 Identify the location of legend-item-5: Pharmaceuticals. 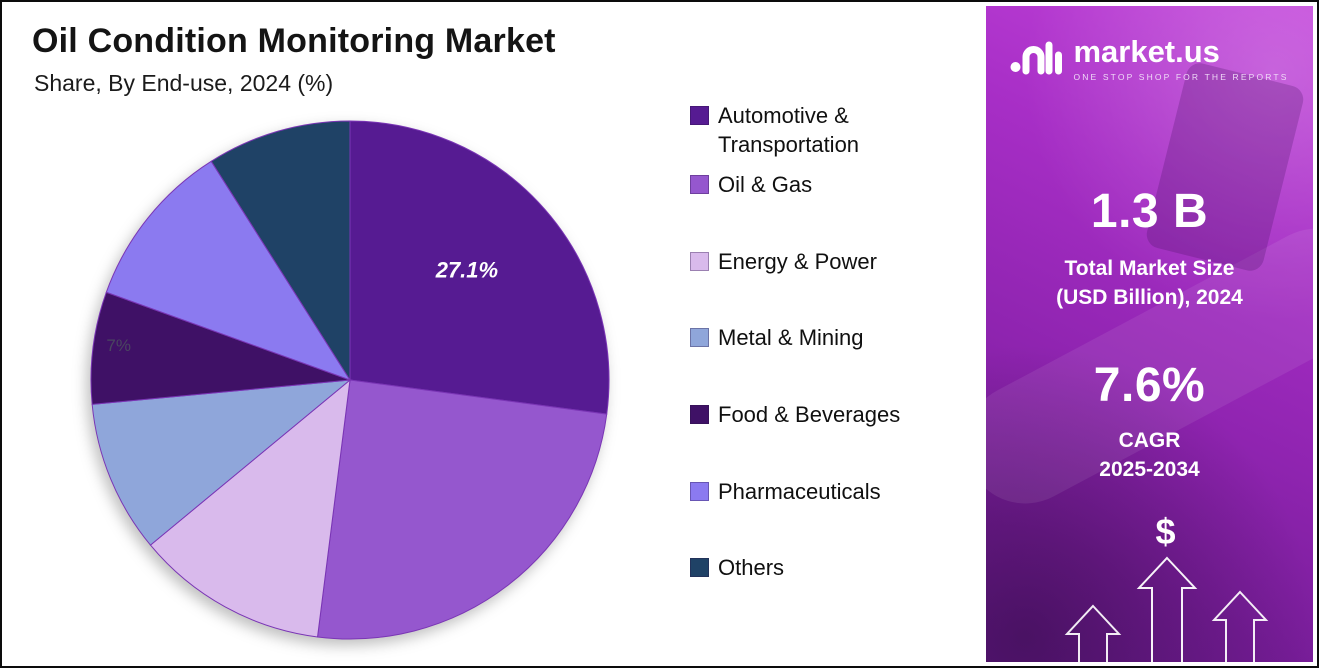
(840, 492).